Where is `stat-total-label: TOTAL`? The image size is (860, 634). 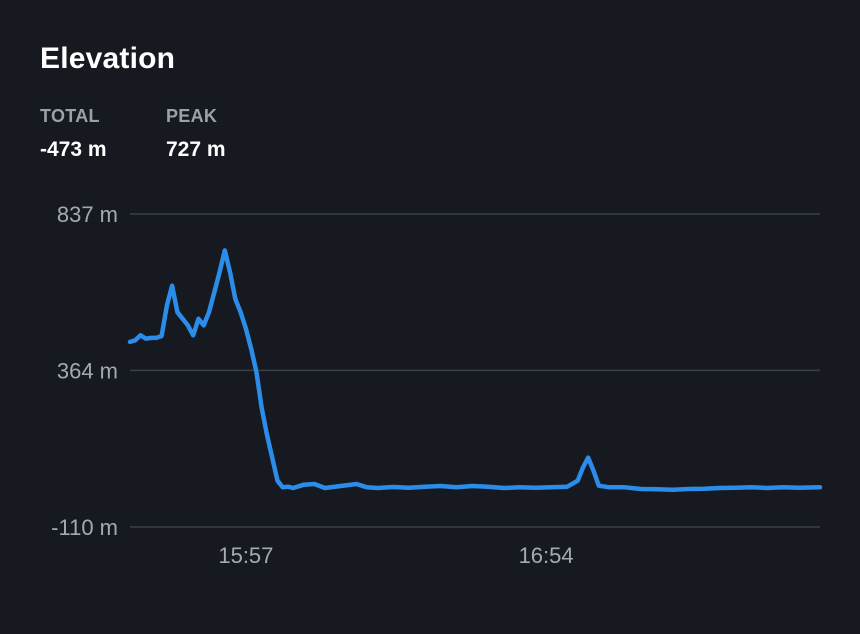
stat-total-label: TOTAL is located at coordinates (70, 116).